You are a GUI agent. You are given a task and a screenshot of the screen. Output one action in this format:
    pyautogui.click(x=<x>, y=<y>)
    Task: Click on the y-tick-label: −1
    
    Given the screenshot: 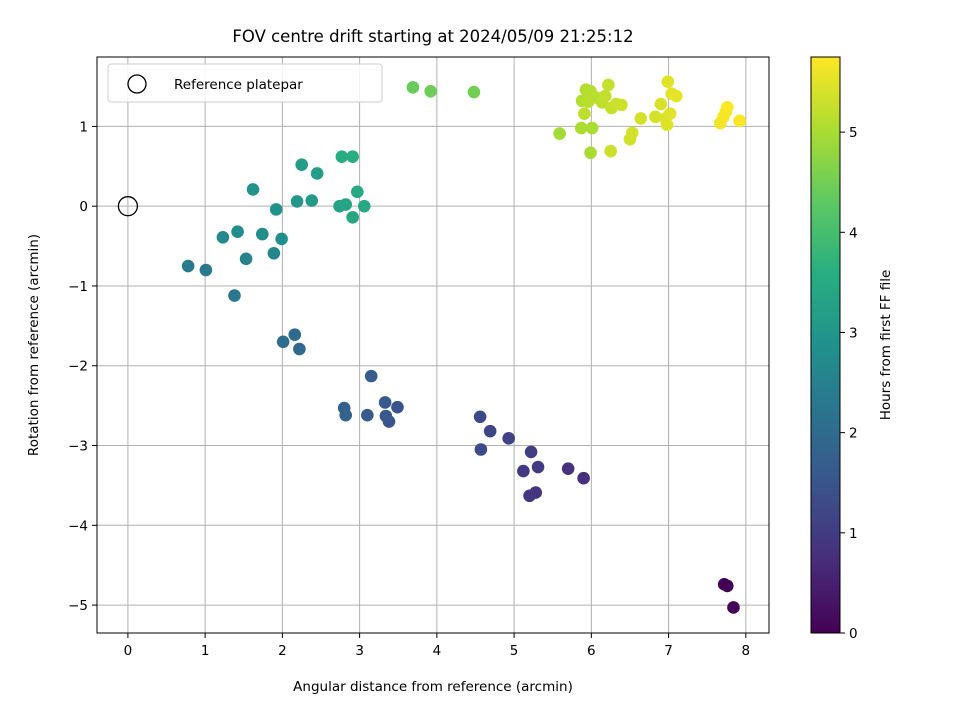 What is the action you would take?
    pyautogui.click(x=78, y=287)
    